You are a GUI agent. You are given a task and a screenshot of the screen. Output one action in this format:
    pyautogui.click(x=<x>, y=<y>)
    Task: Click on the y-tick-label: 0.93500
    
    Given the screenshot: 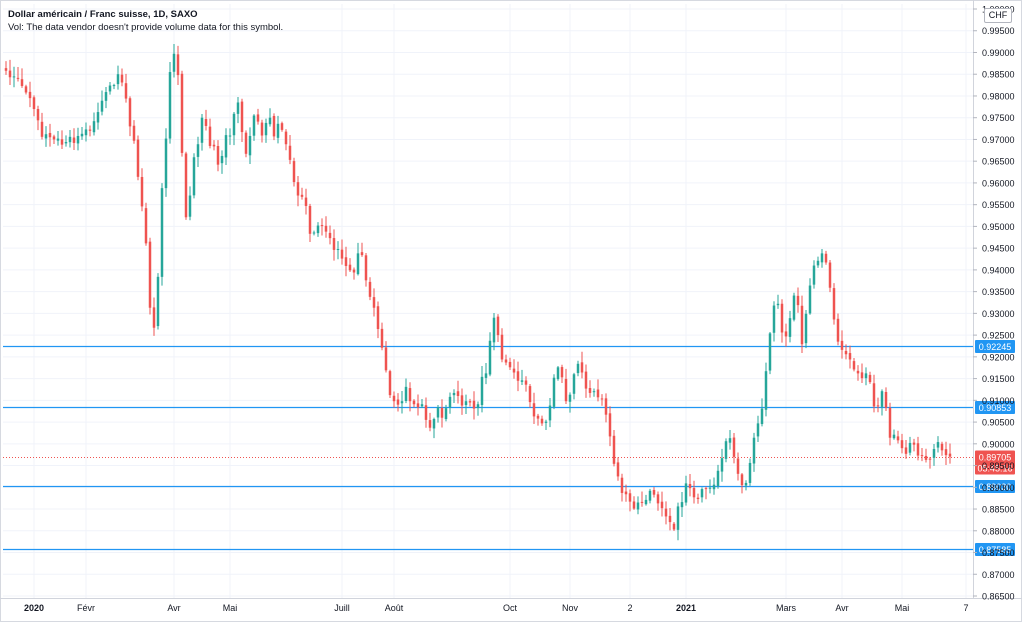 What is the action you would take?
    pyautogui.click(x=998, y=292)
    